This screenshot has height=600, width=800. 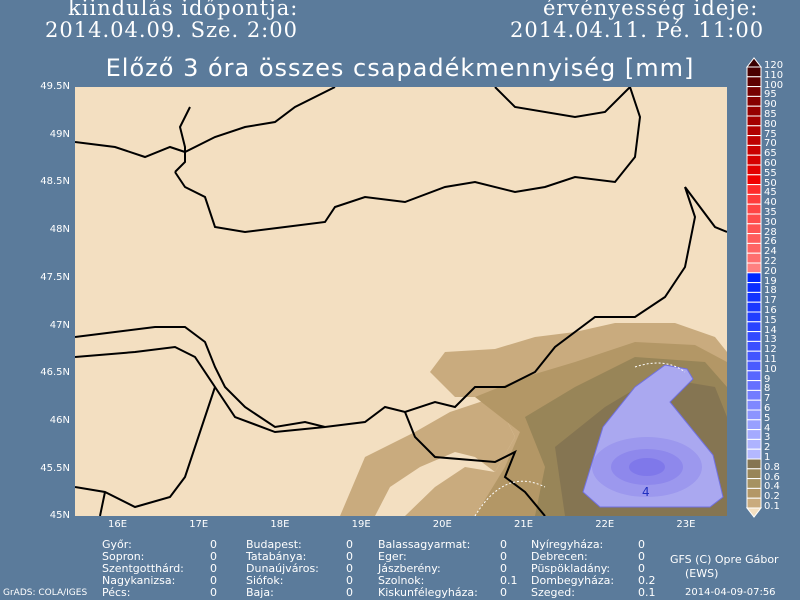 I want to click on colorbar-label: 60, so click(x=770, y=163).